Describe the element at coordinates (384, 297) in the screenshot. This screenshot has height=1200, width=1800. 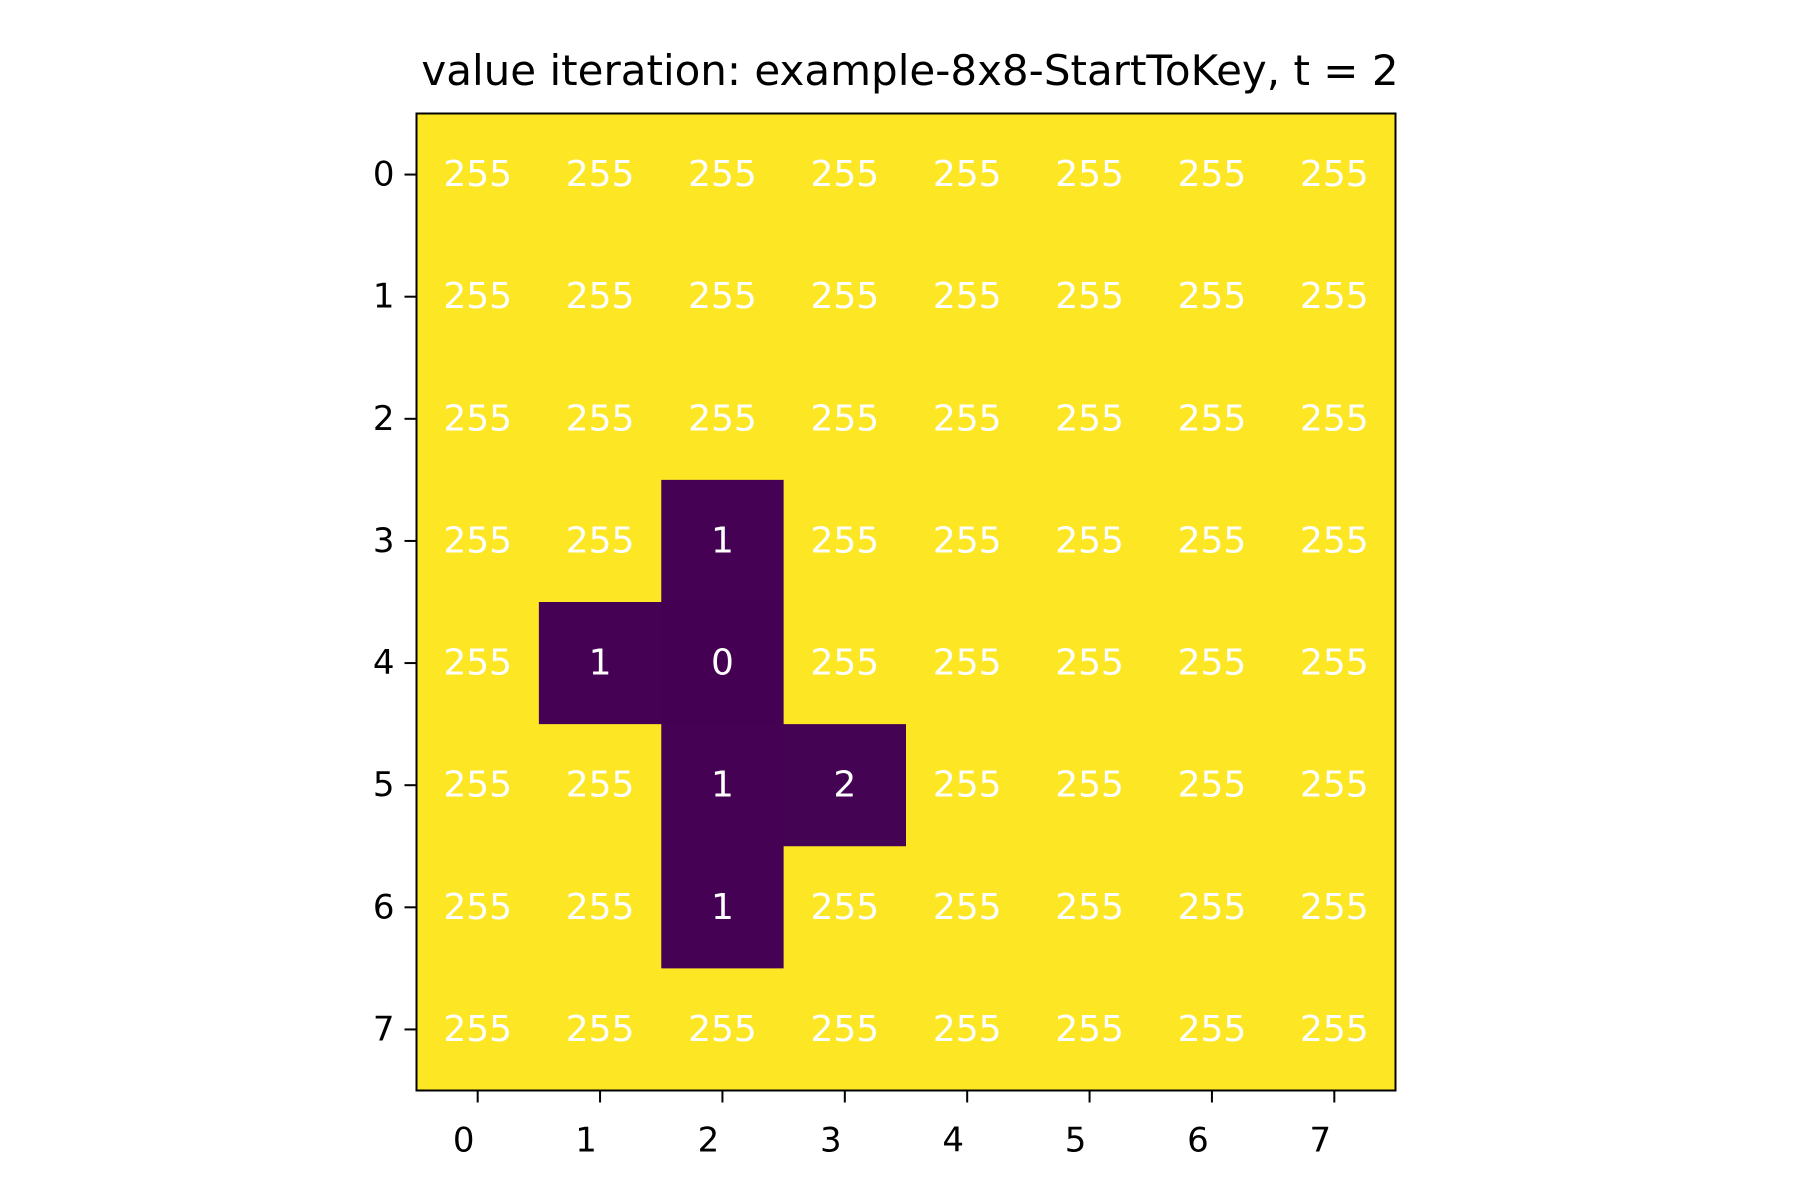
I see `y-tick-label: 1` at that location.